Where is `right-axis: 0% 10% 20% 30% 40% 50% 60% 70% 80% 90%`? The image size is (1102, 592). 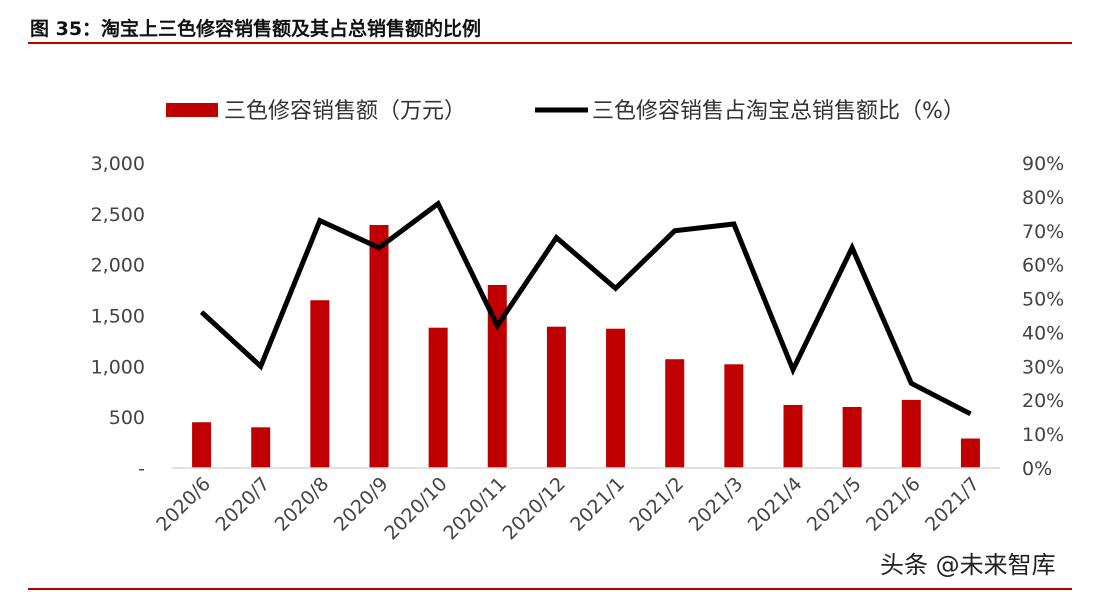 right-axis: 0% 10% 20% 30% 40% 50% 60% 70% 80% 90% is located at coordinates (1043, 316).